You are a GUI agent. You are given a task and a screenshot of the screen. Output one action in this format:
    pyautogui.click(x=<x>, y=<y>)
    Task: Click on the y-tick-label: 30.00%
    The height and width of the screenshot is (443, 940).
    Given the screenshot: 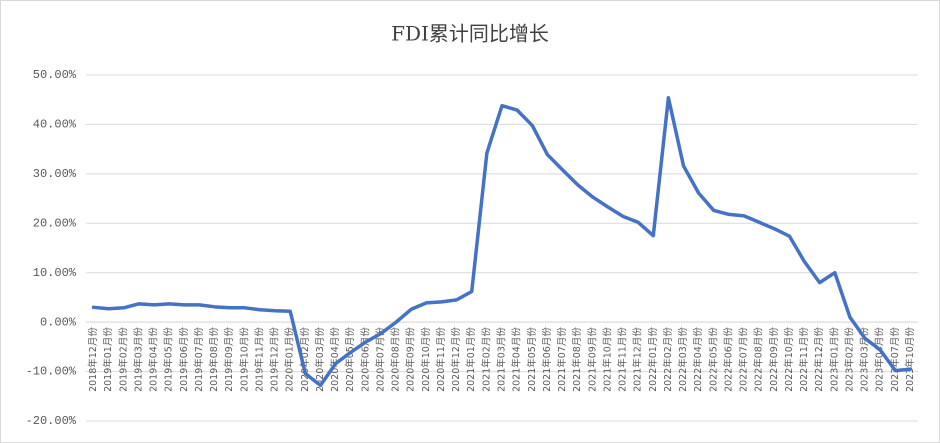 What is the action you would take?
    pyautogui.click(x=55, y=174)
    